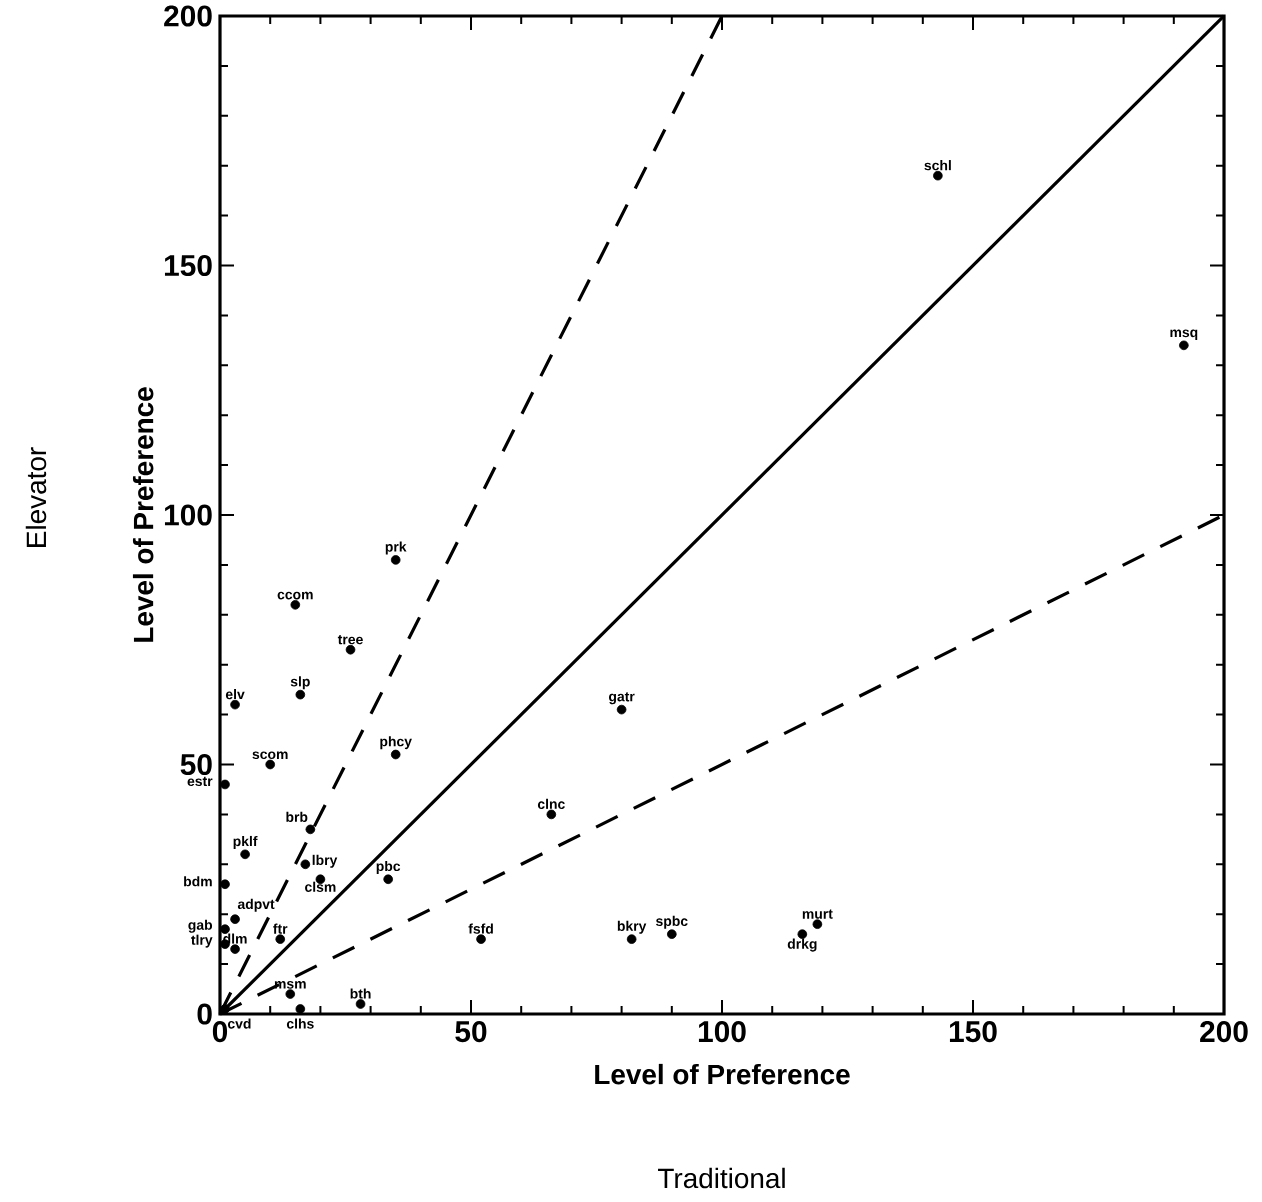 This screenshot has height=1202, width=1262. I want to click on x-axis-title: Level of Preference, so click(722, 1074).